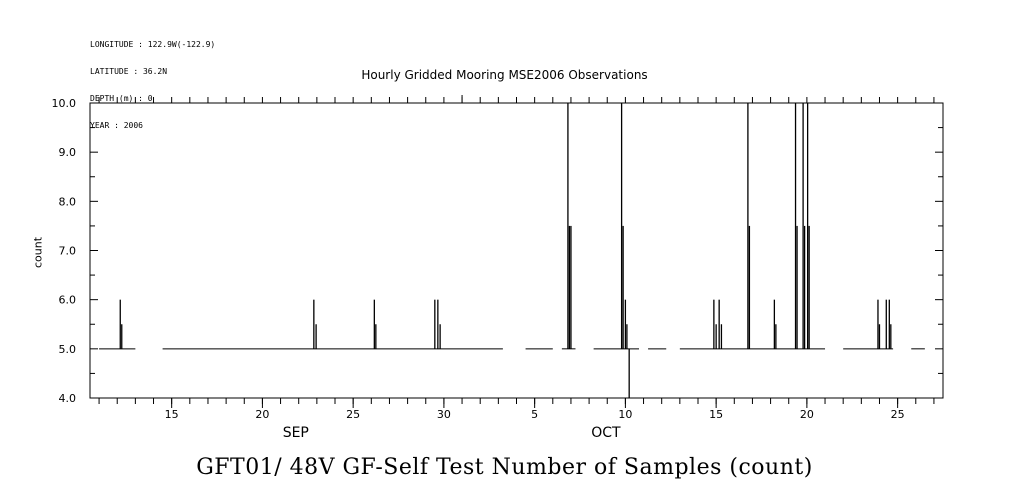 The height and width of the screenshot is (504, 1009). What do you see at coordinates (68, 300) in the screenshot?
I see `y-tick-label: 6.0` at bounding box center [68, 300].